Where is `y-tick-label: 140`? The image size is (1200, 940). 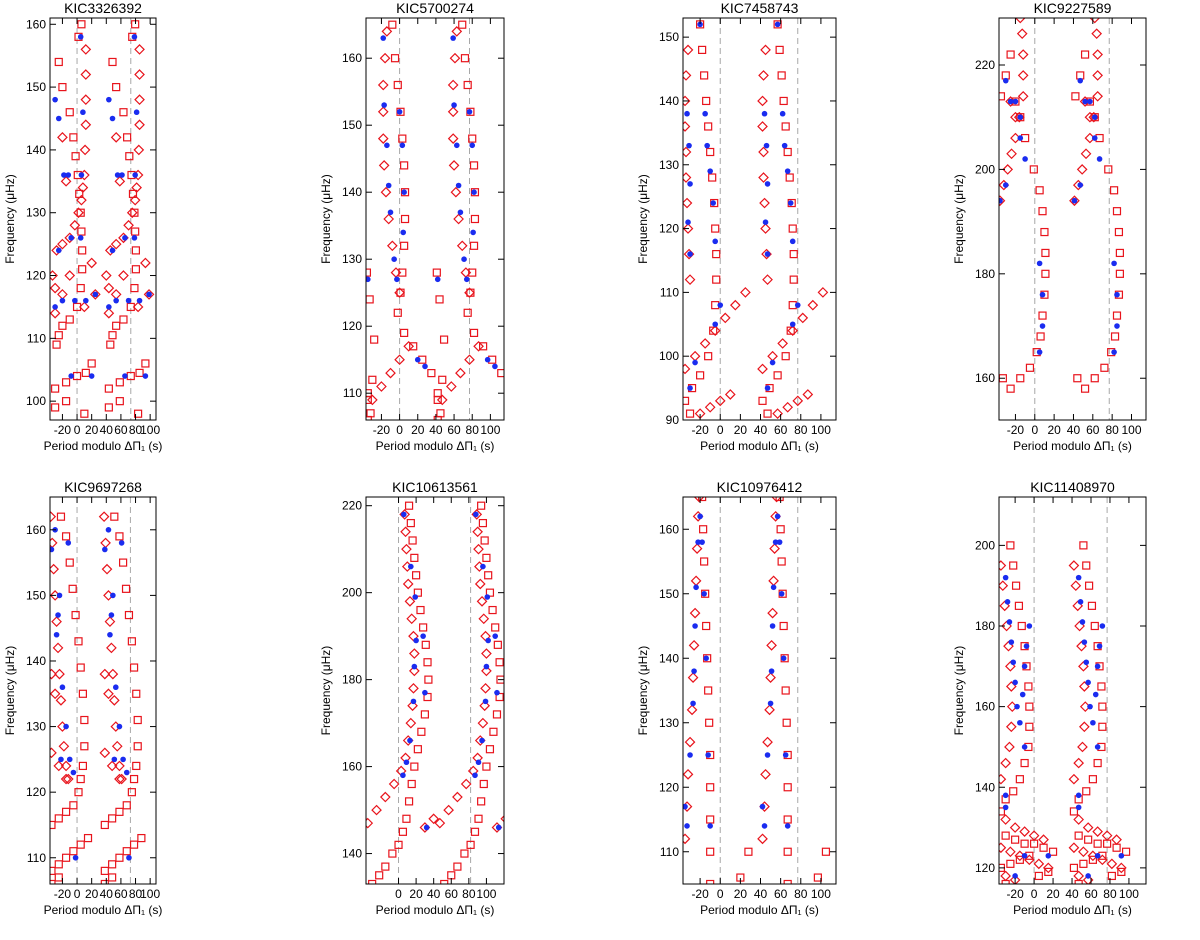
y-tick-label: 140 is located at coordinates (669, 658).